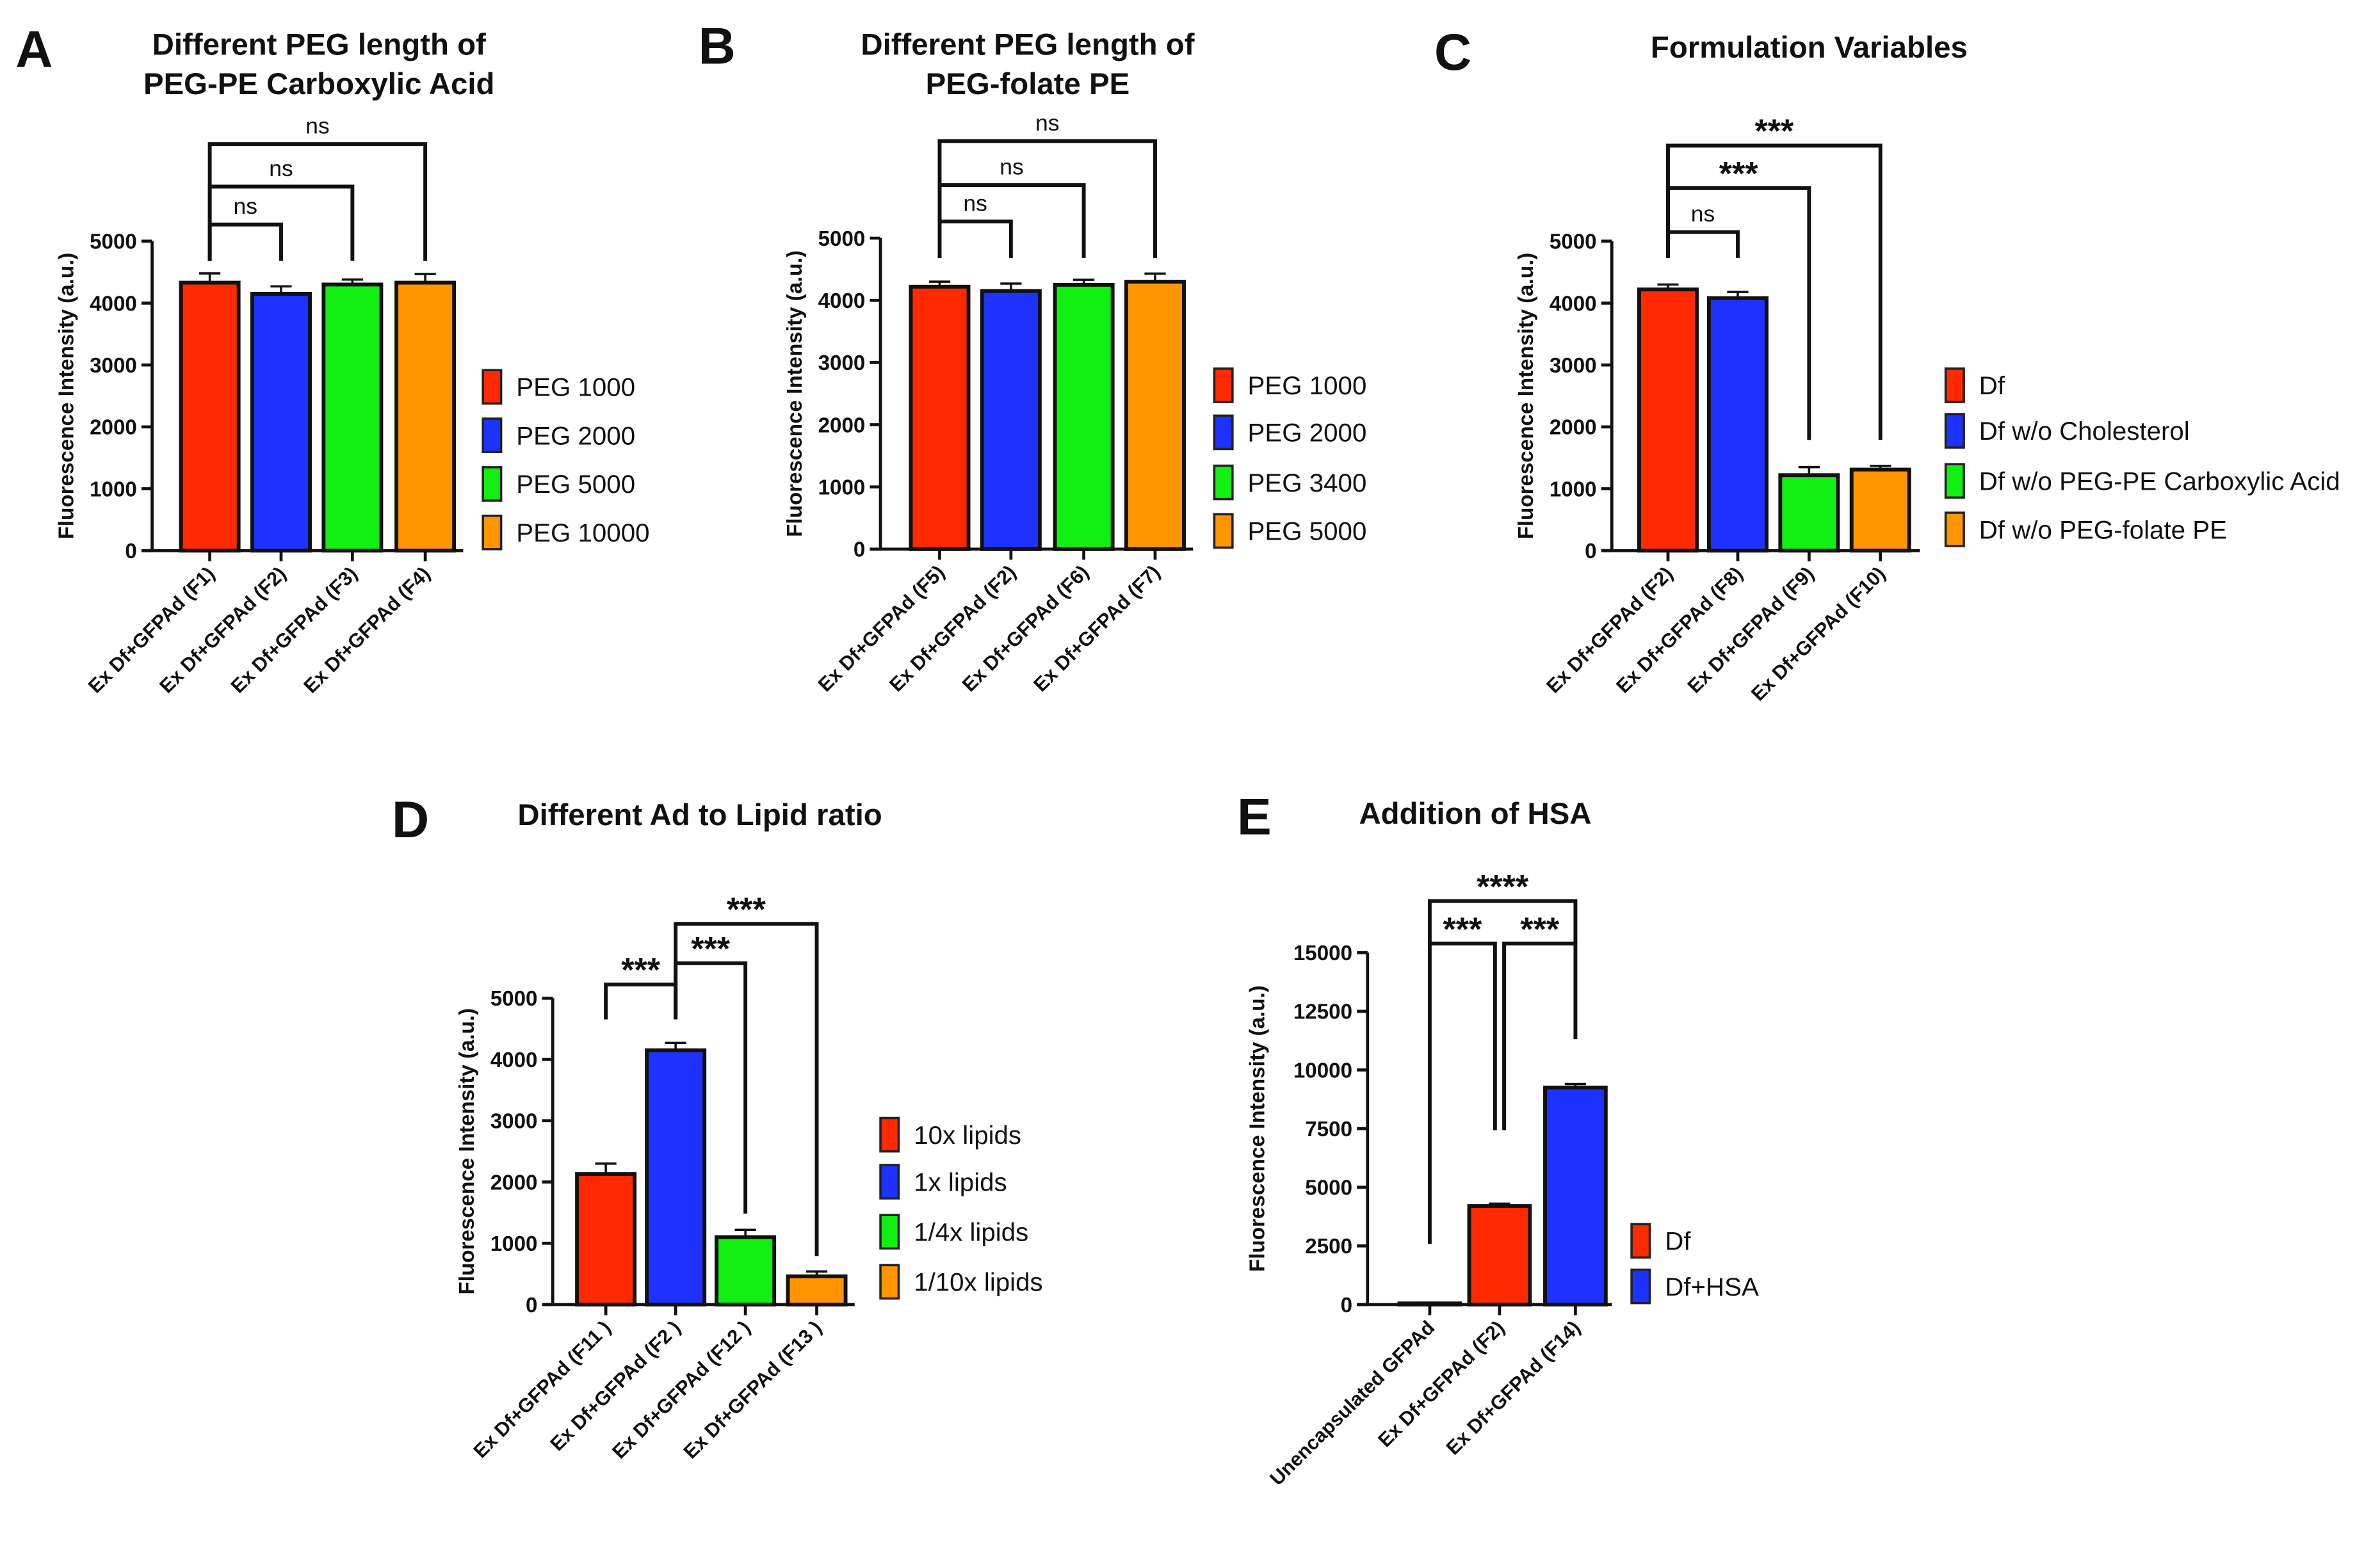 Image resolution: width=2380 pixels, height=1567 pixels. What do you see at coordinates (582, 532) in the screenshot?
I see `legend-label: PEG 10000` at bounding box center [582, 532].